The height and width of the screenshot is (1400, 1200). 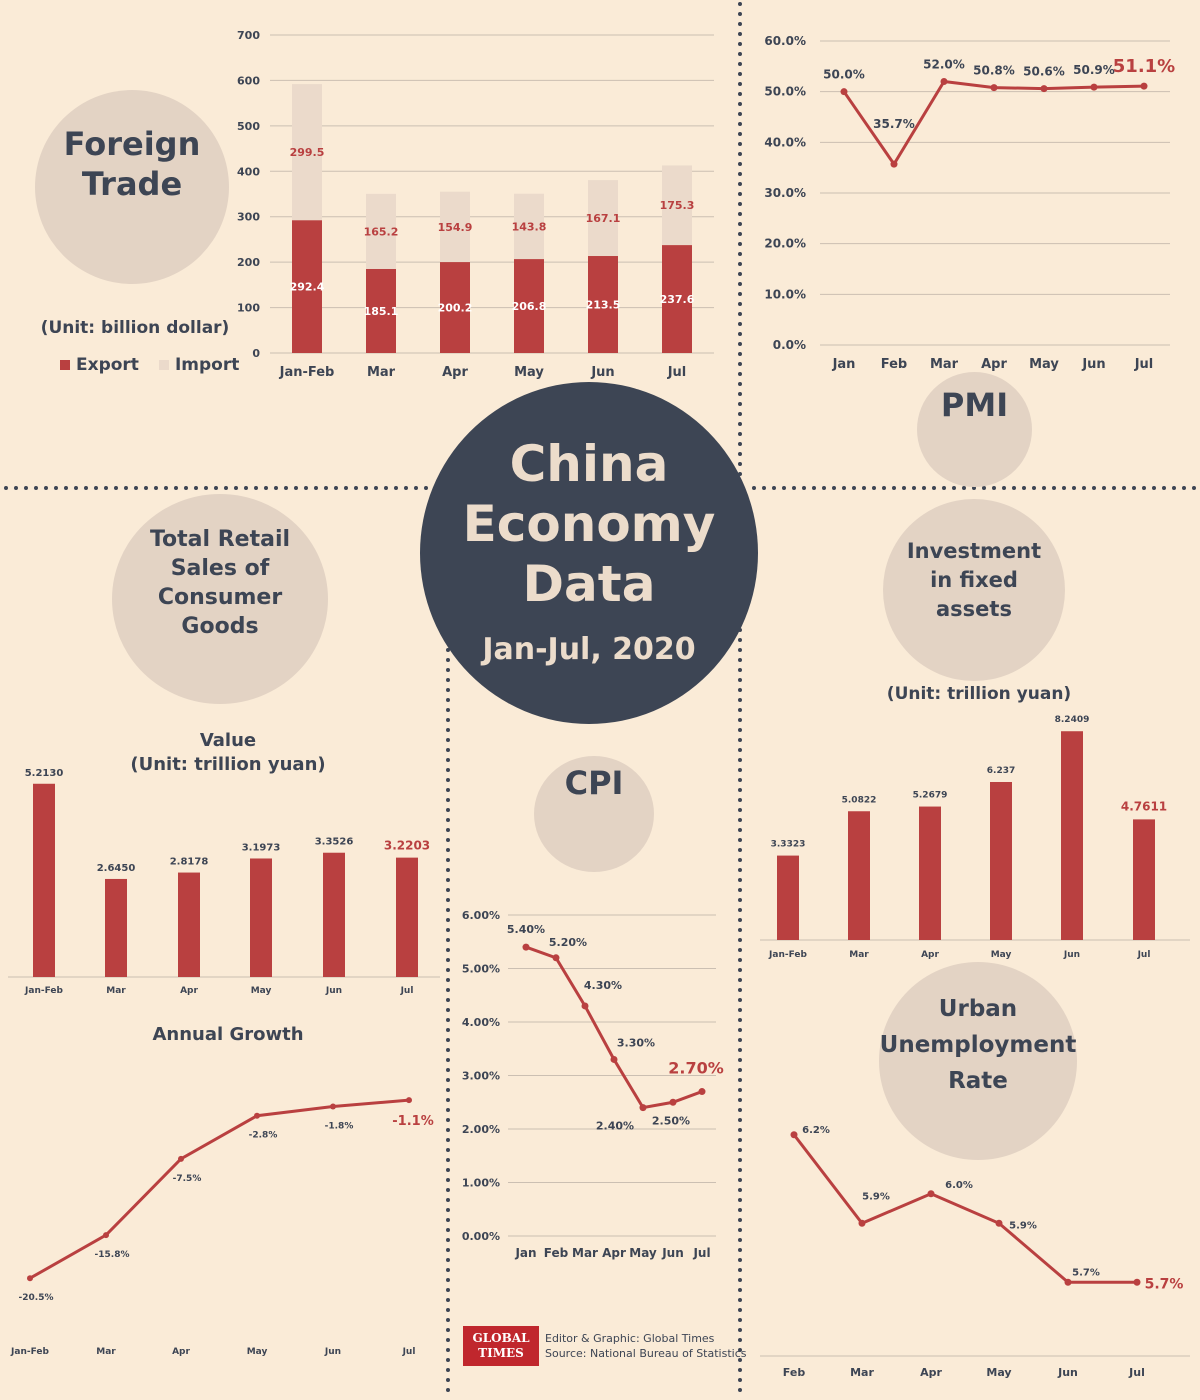 I want to click on y-tick-label: 0, so click(x=256, y=353).